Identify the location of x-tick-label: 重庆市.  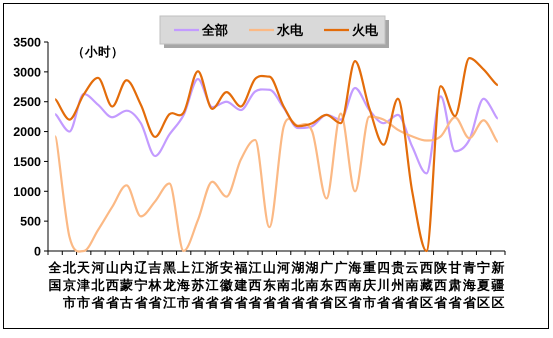
(369, 285).